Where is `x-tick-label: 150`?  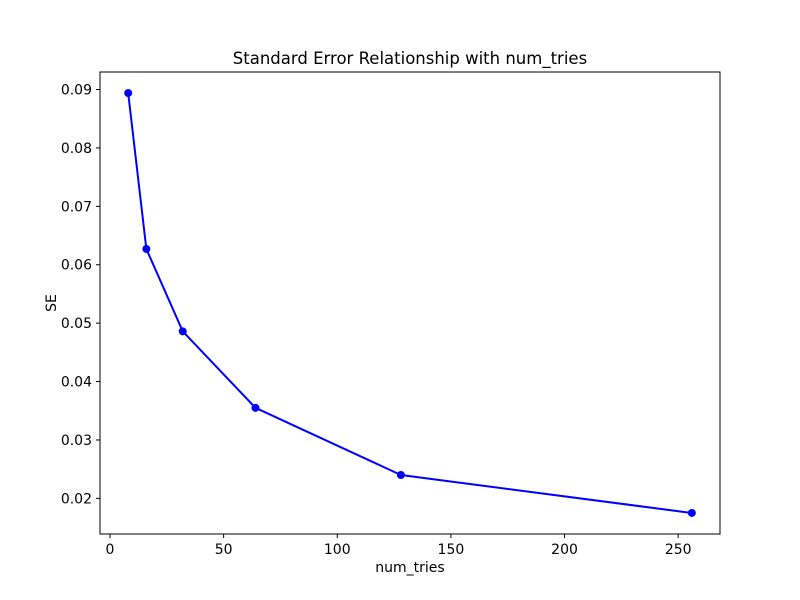 x-tick-label: 150 is located at coordinates (451, 550).